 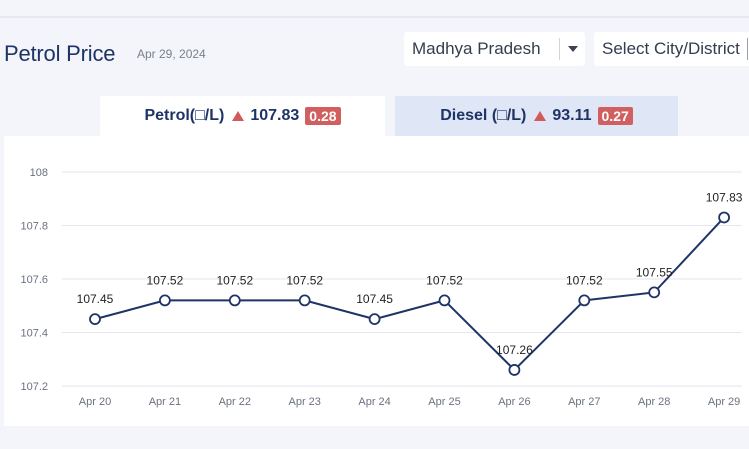 What do you see at coordinates (95, 402) in the screenshot?
I see `x-tick-label: Apr 20` at bounding box center [95, 402].